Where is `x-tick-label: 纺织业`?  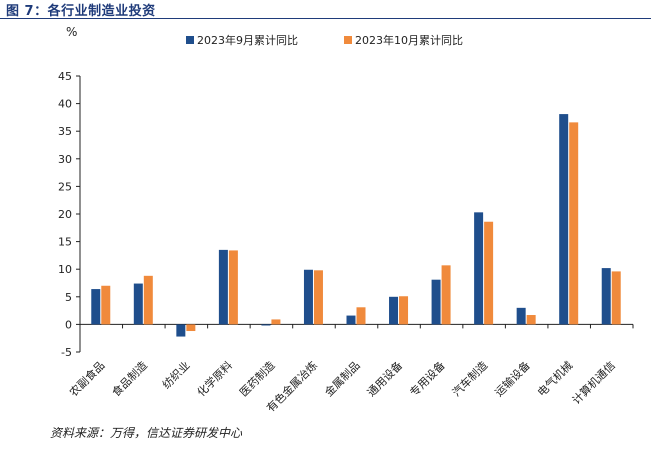 x-tick-label: 纺织业 is located at coordinates (175, 374).